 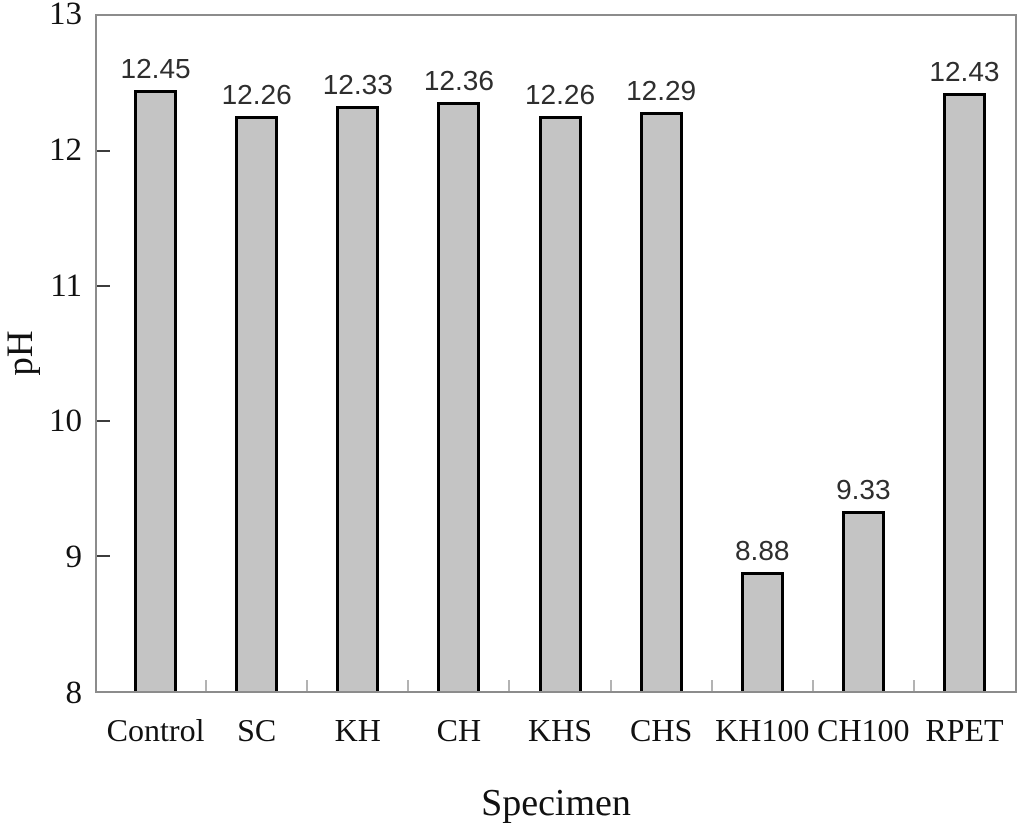 I want to click on y-axis-tick-label: 11, so click(x=66, y=285).